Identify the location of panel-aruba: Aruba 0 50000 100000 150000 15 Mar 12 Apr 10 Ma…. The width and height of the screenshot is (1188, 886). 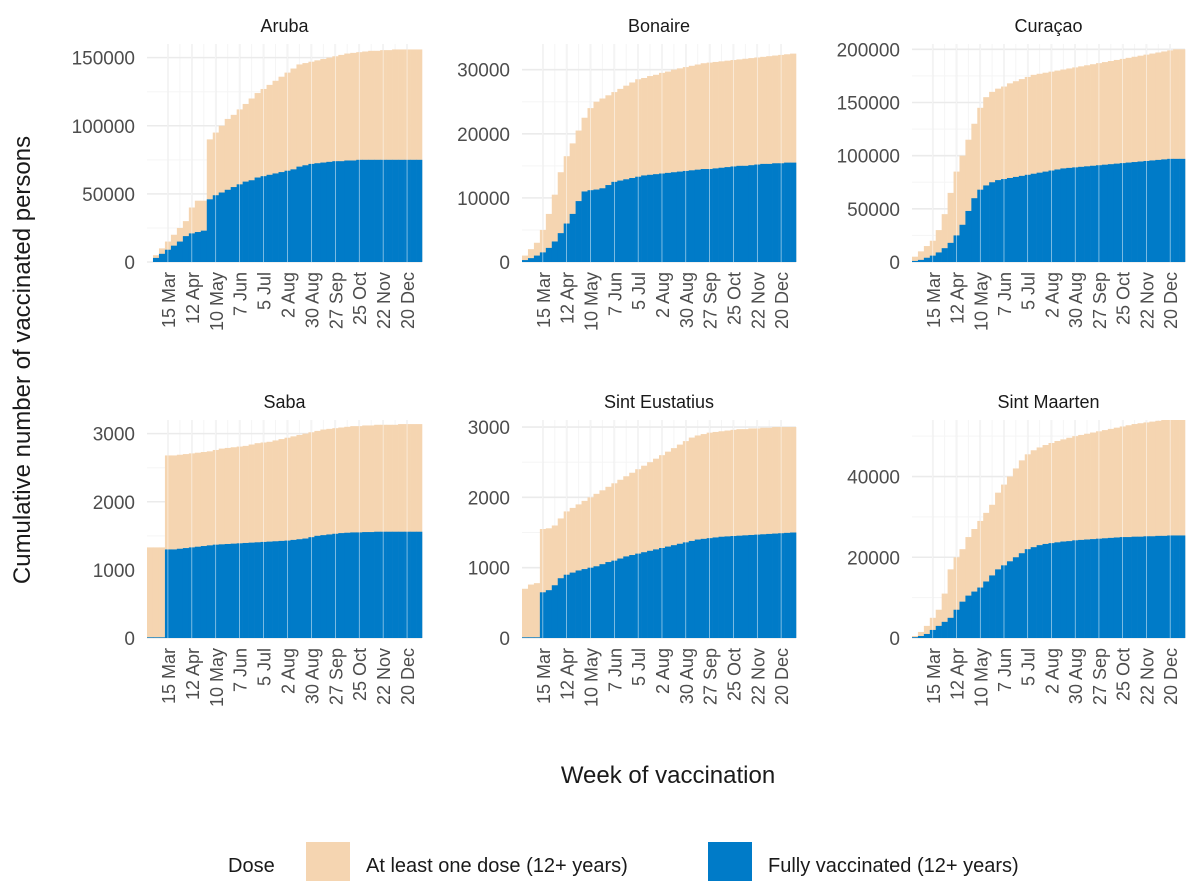
(247, 173).